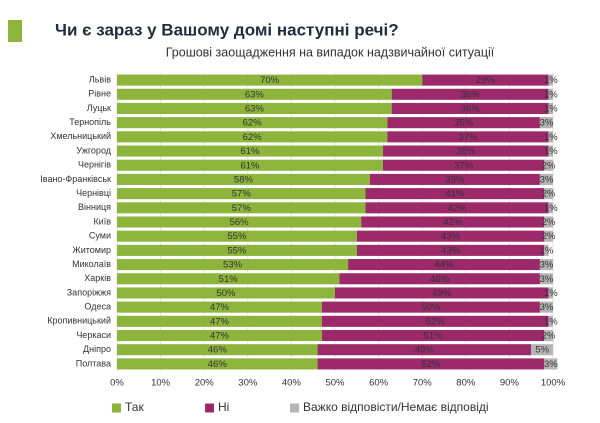  What do you see at coordinates (431, 307) in the screenshot?
I see `value-label: 50%` at bounding box center [431, 307].